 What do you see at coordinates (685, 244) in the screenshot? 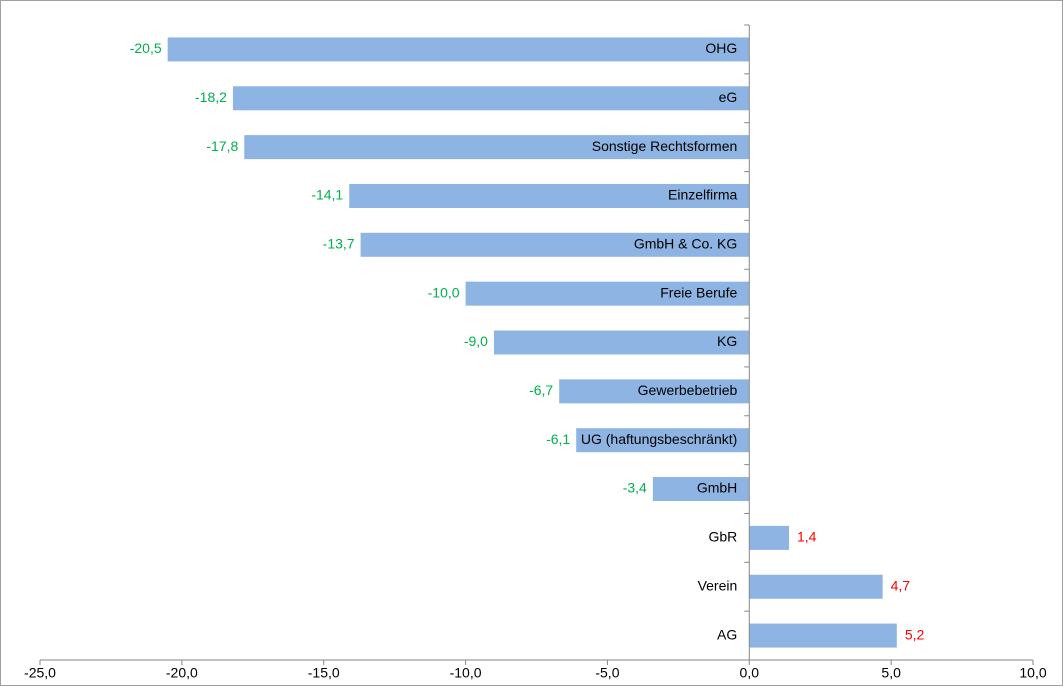
I see `category-label: GmbH & Co. KG` at bounding box center [685, 244].